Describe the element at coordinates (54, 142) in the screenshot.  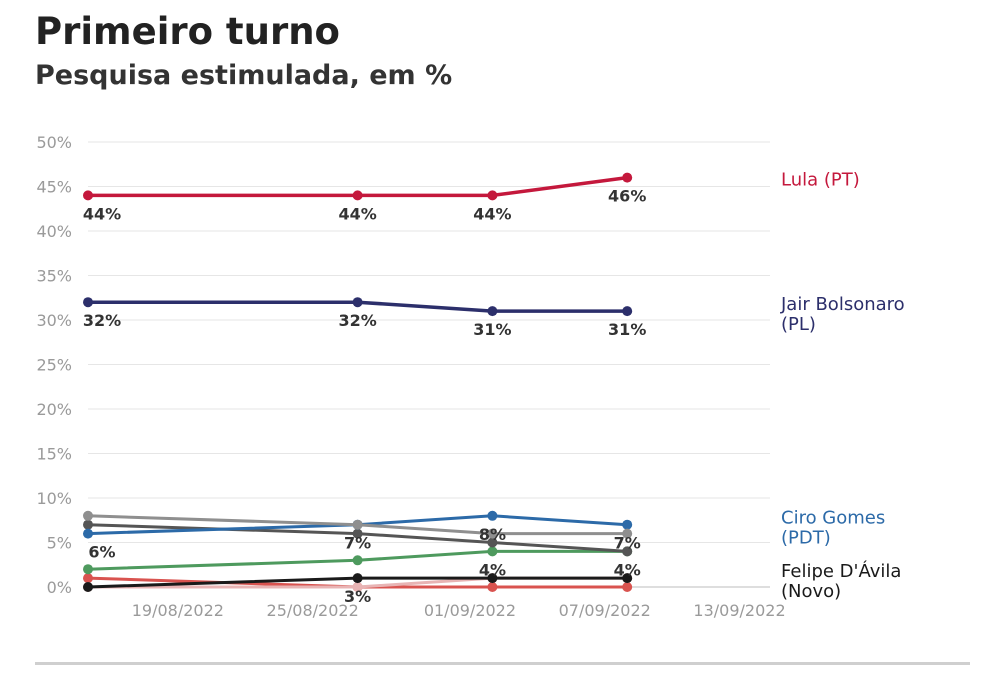
I see `y-tick-label: 50%` at that location.